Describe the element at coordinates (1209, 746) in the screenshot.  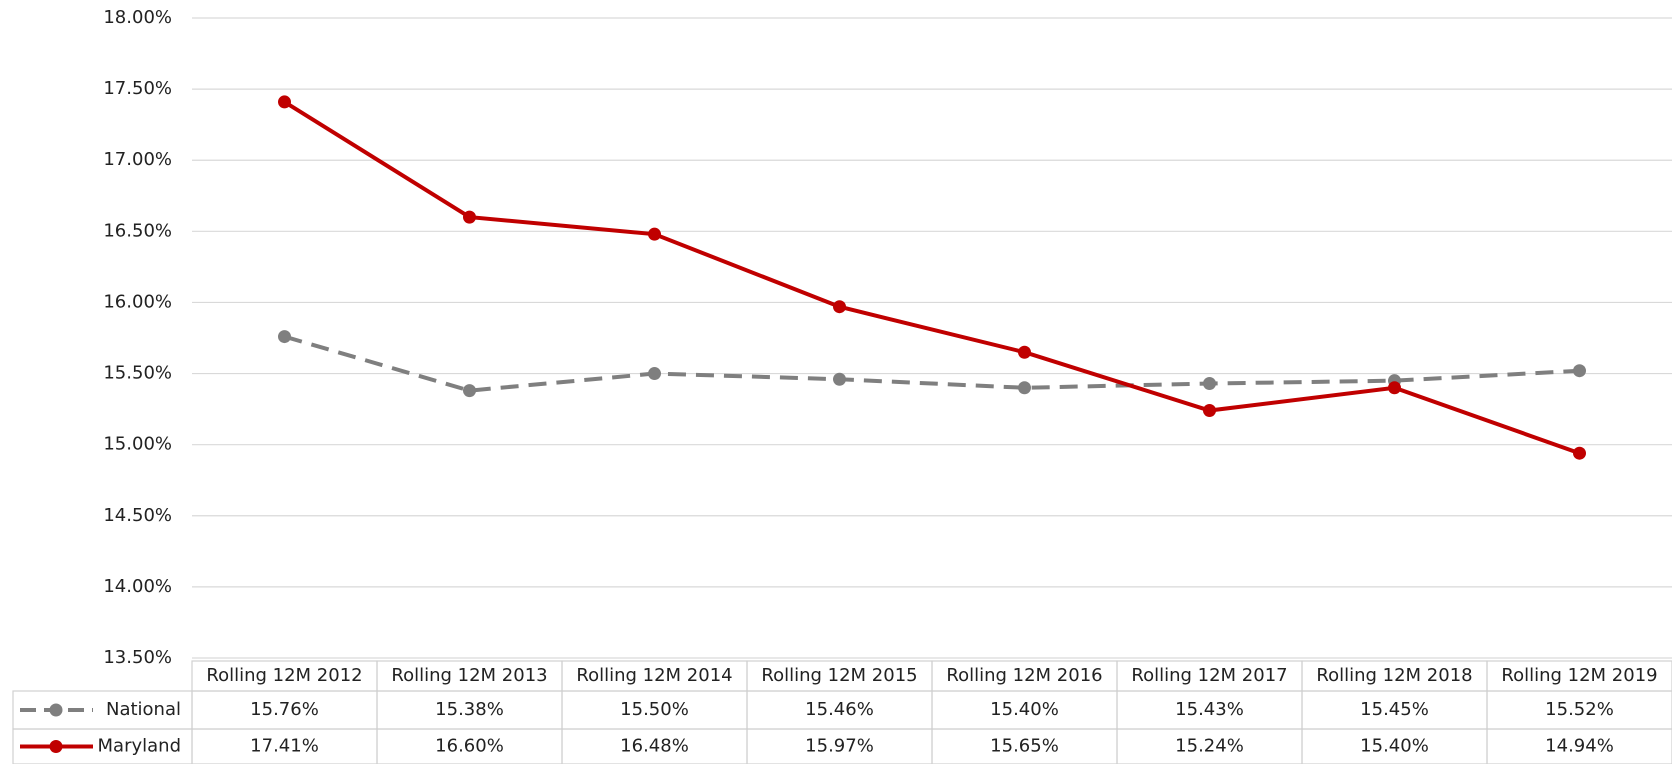
I see `table-value: 15.24%` at that location.